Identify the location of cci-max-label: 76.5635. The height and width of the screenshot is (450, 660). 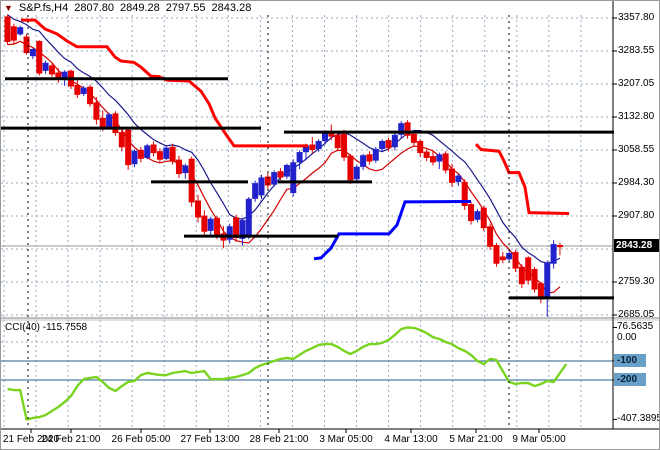
(635, 327).